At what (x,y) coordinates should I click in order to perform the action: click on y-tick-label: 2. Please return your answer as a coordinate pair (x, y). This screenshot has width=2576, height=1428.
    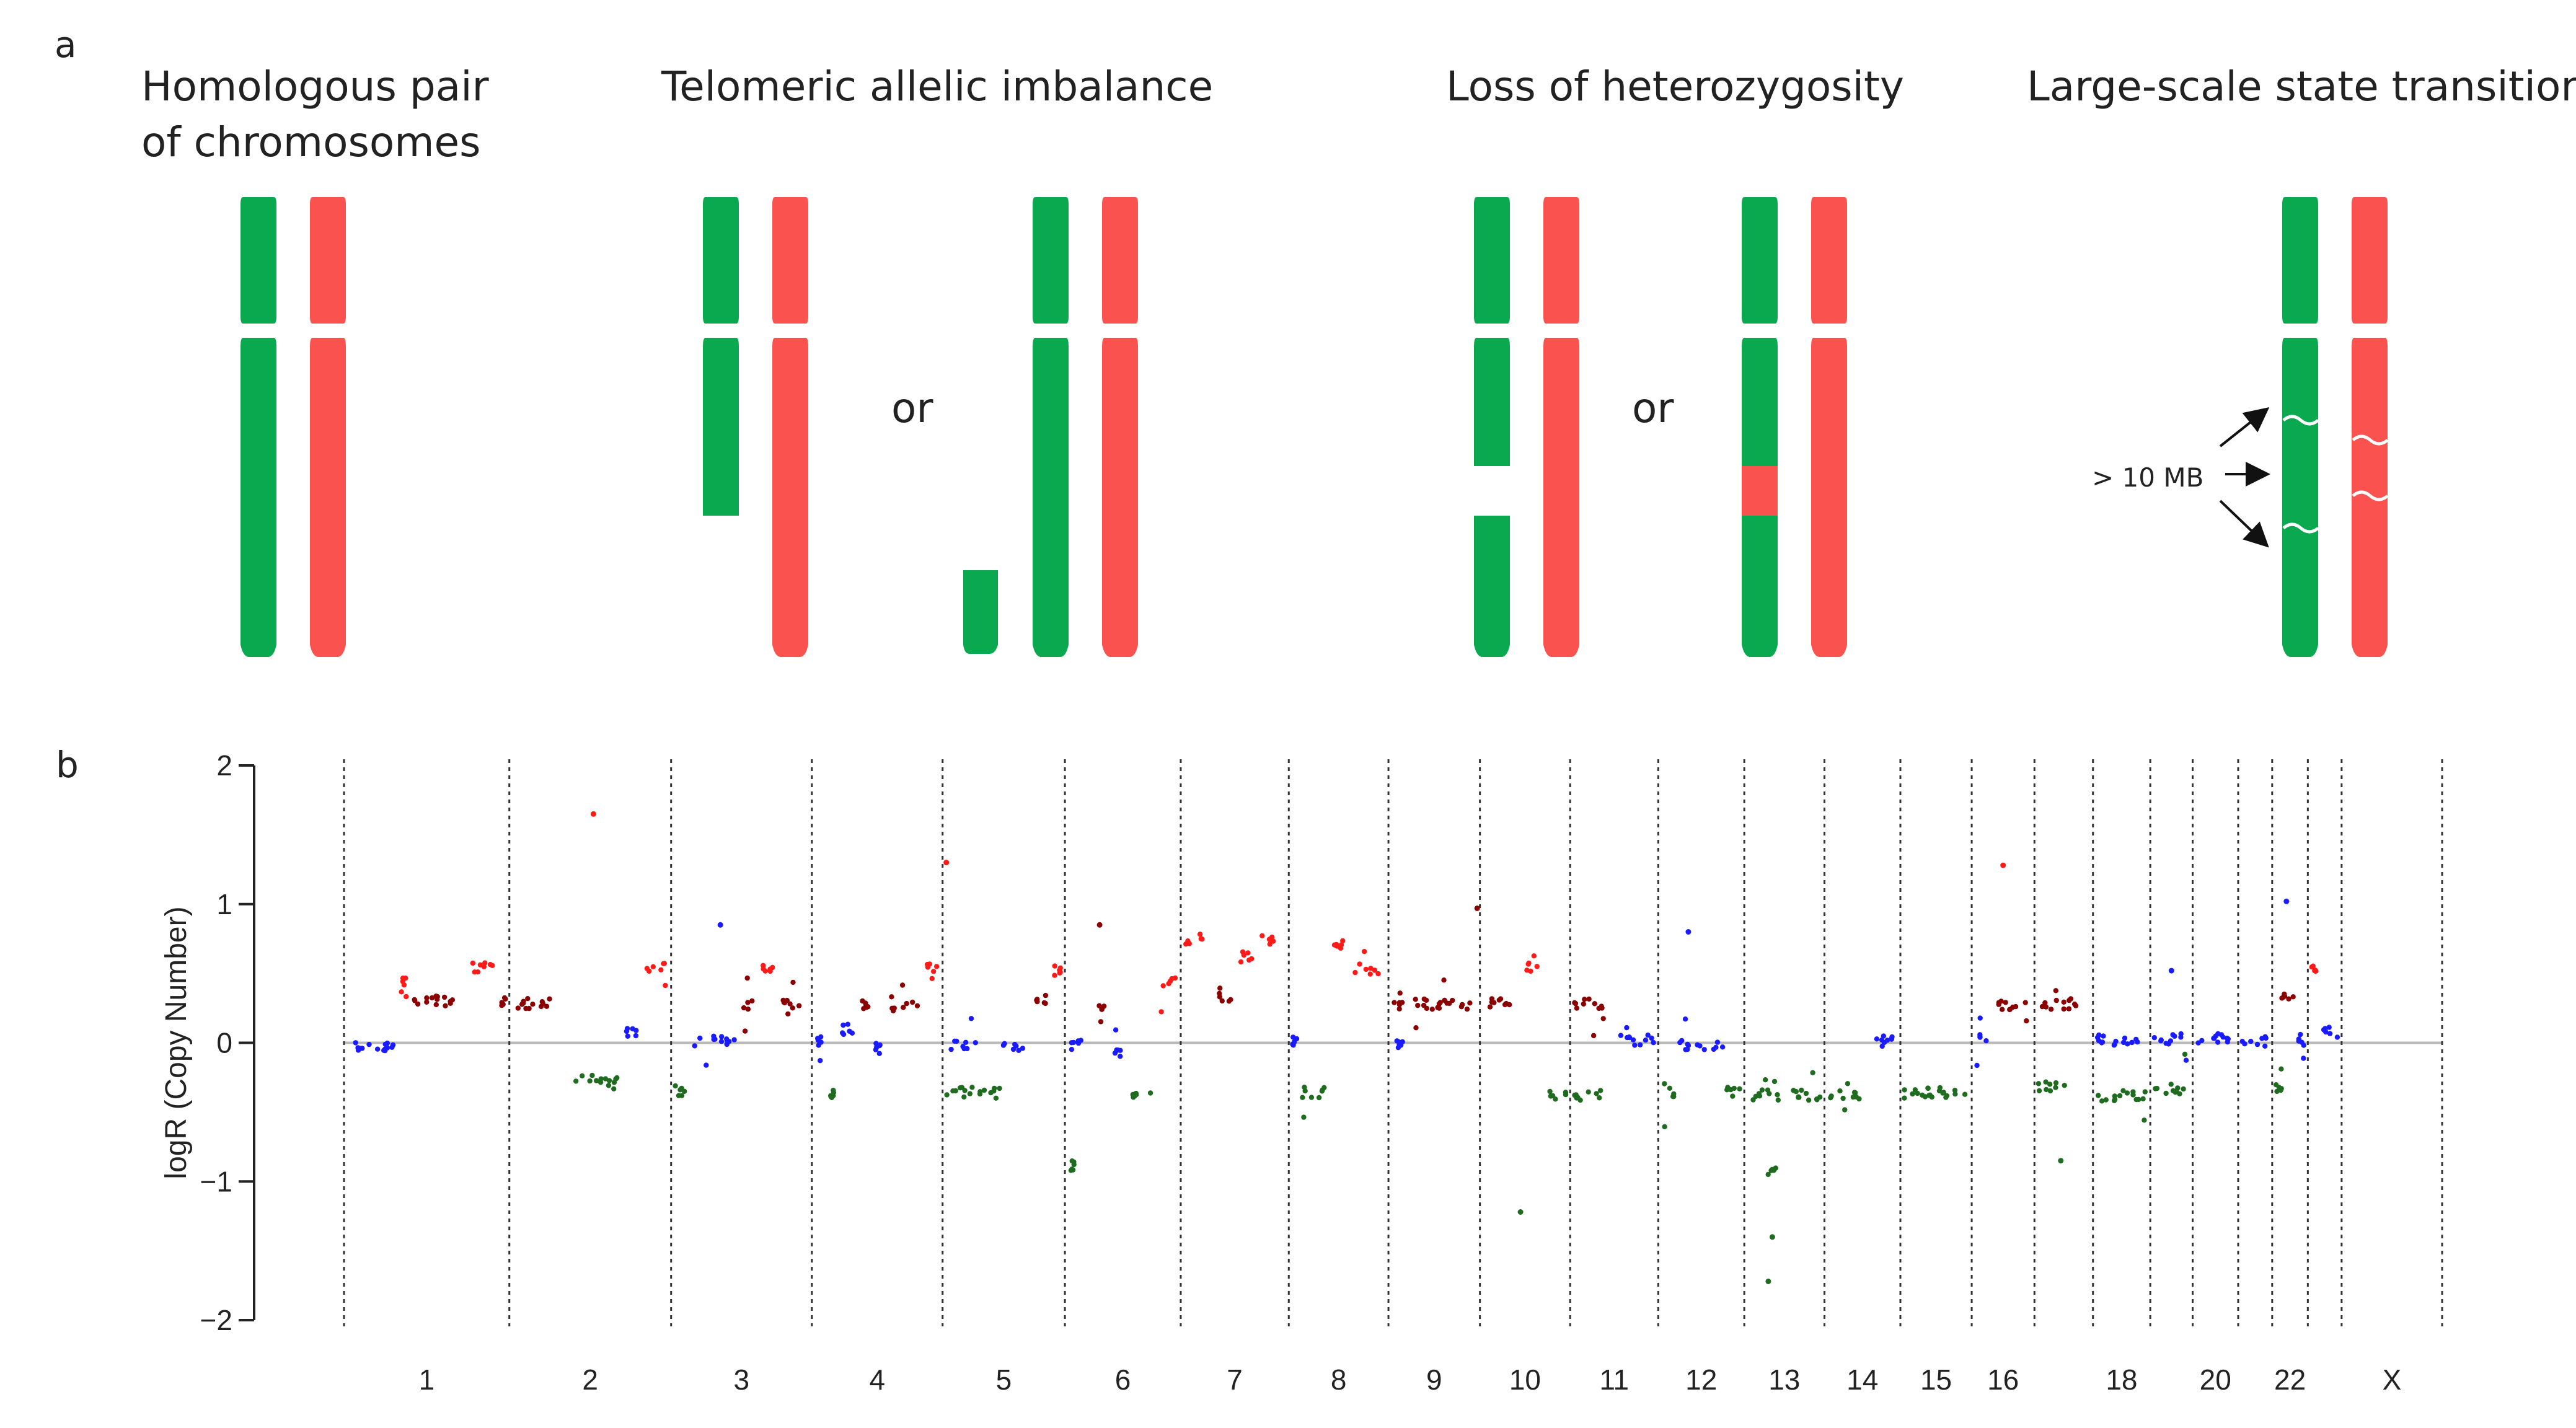
    Looking at the image, I should click on (224, 765).